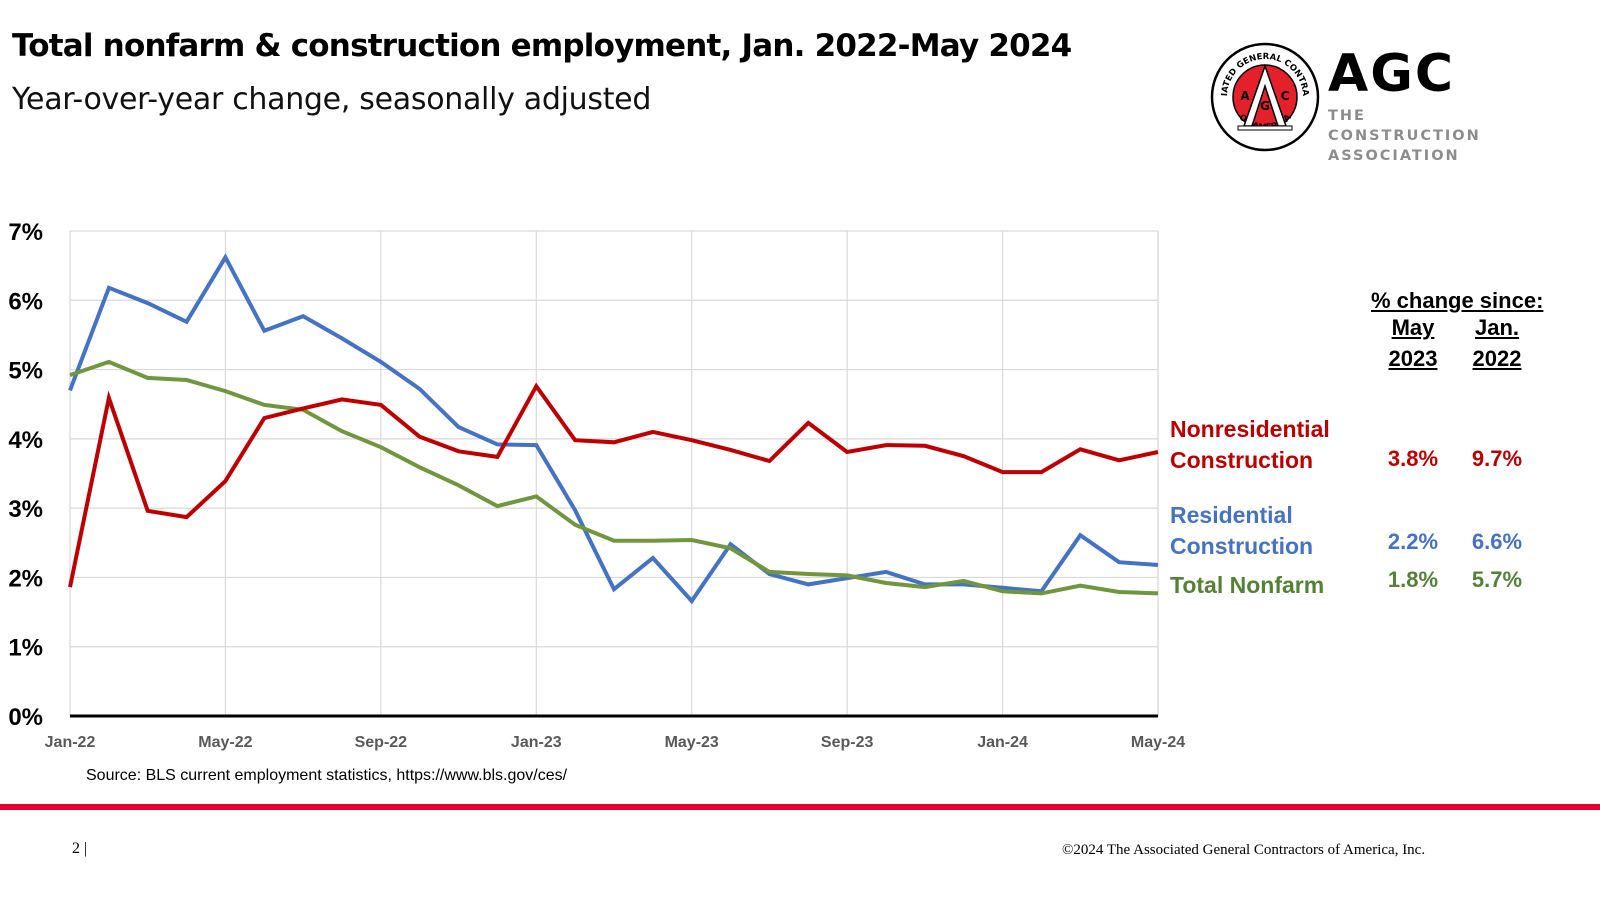  Describe the element at coordinates (1394, 156) in the screenshot. I see `agc-tagline-line-2: ASSOCIATION` at that location.